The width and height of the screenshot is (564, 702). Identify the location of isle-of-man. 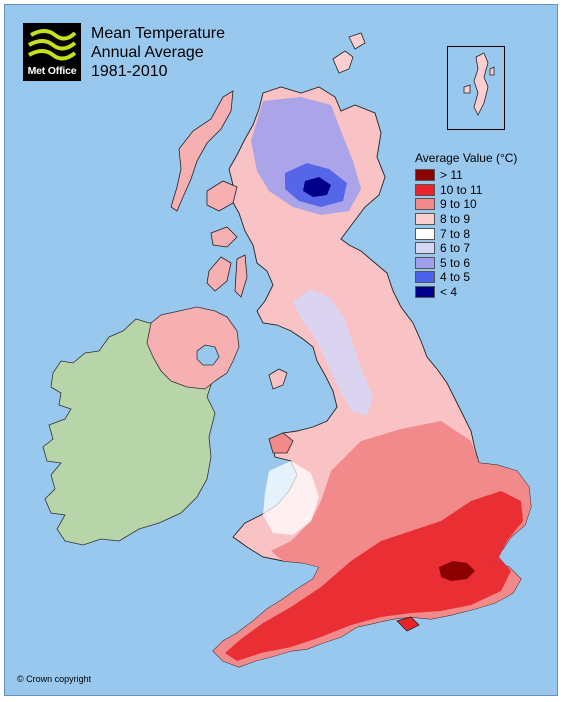
(278, 379).